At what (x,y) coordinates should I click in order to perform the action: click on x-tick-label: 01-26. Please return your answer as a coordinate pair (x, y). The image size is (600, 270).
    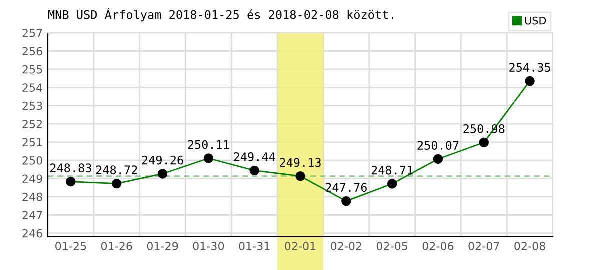
    Looking at the image, I should click on (116, 246).